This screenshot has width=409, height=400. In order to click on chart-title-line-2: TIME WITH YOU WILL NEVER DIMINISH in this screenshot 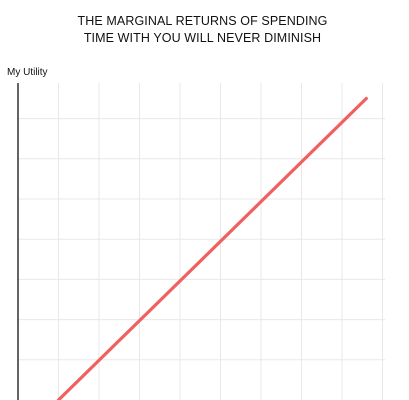, I will do `click(202, 38)`.